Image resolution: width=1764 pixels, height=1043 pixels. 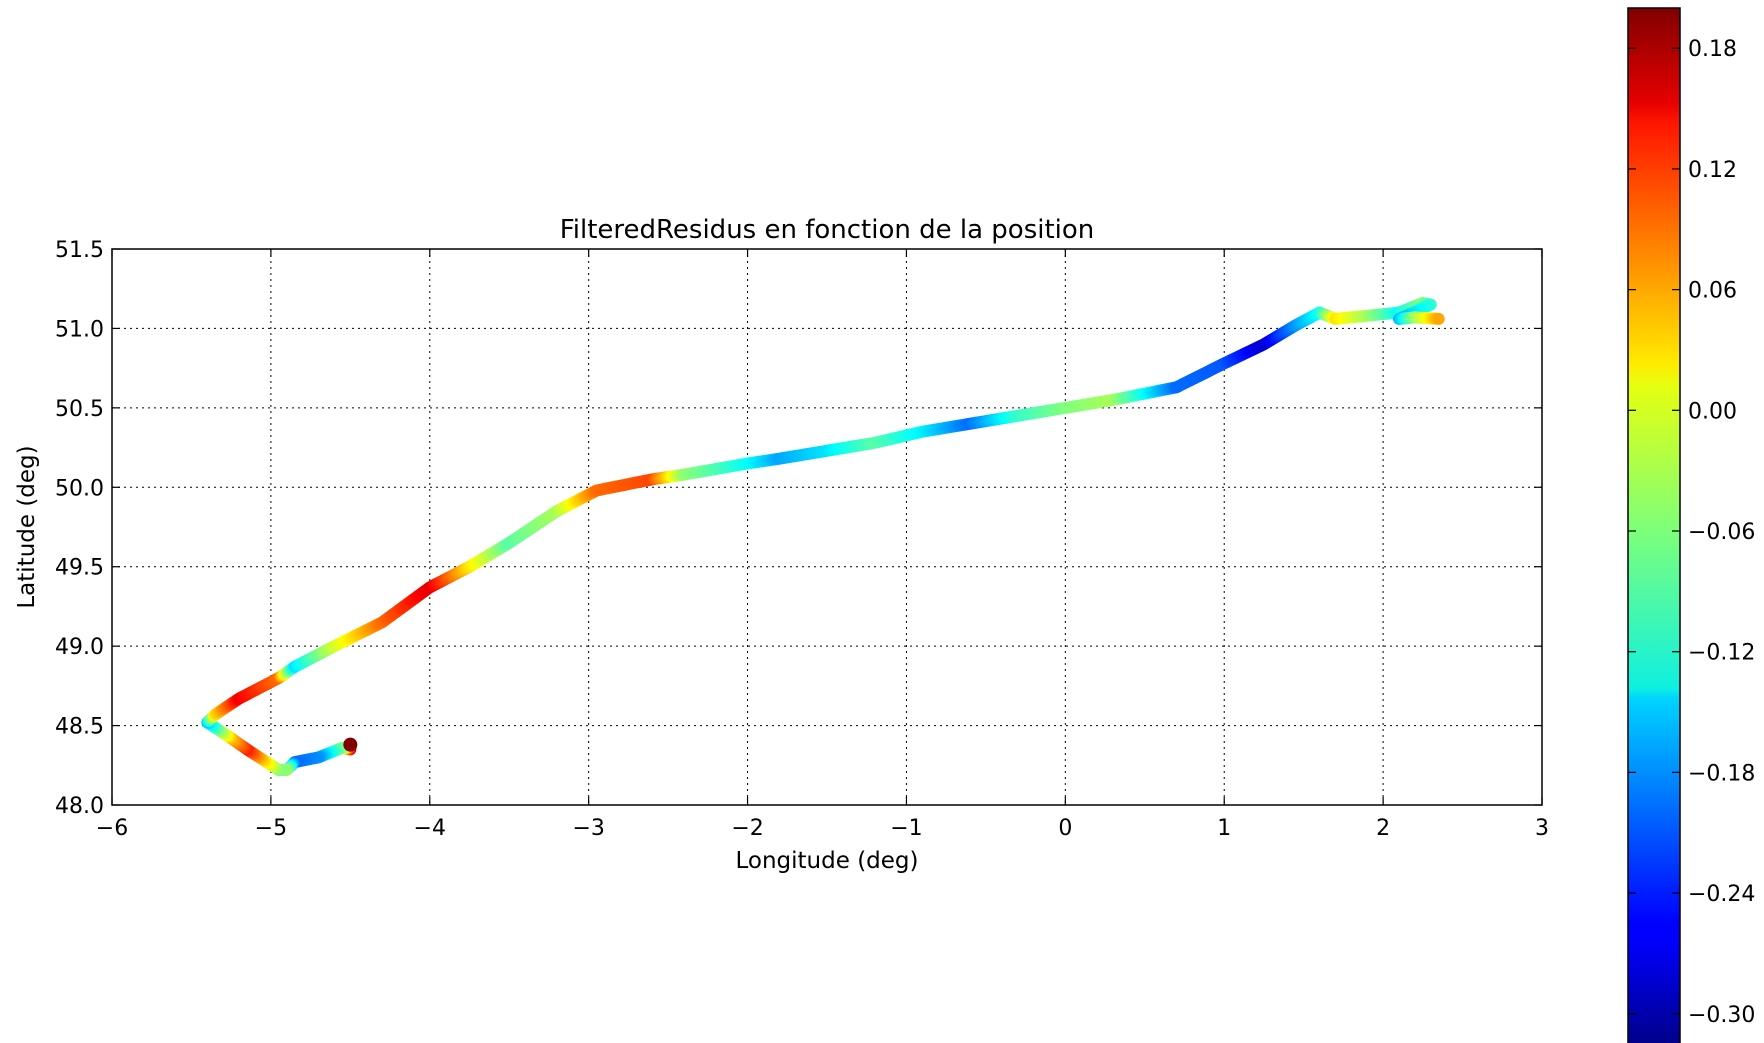 I want to click on x-tick-label: 0, so click(x=1065, y=828).